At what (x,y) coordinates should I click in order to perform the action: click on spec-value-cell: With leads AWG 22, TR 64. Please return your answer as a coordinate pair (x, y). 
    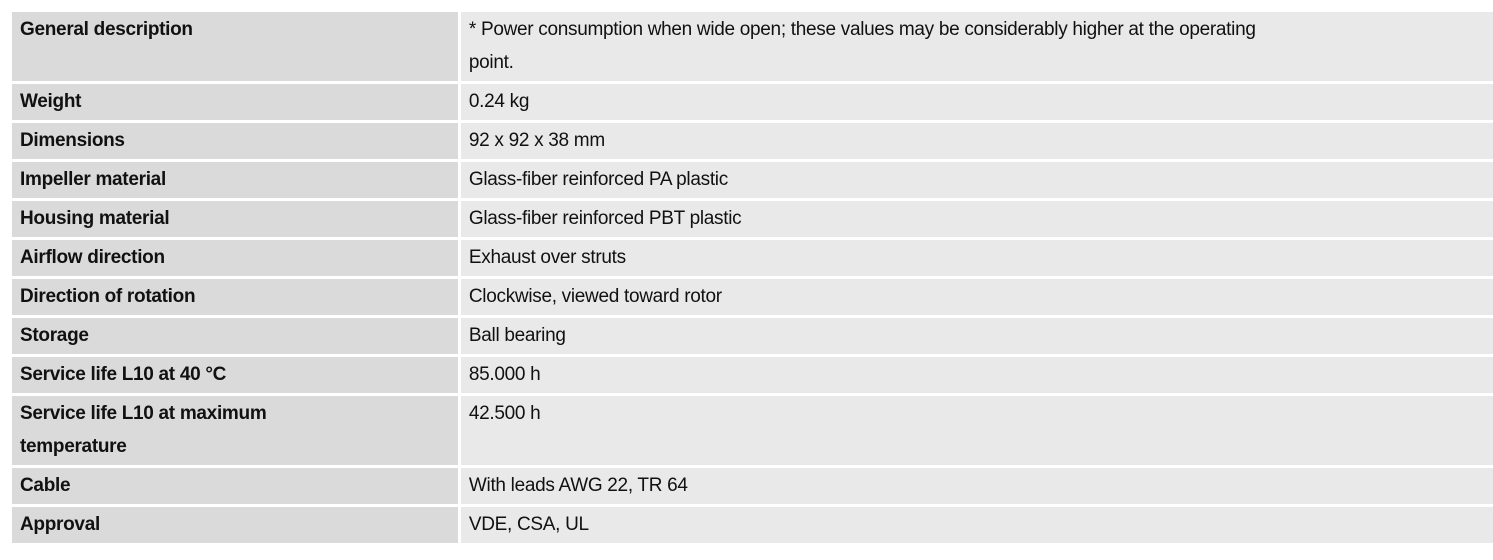
    Looking at the image, I should click on (976, 486).